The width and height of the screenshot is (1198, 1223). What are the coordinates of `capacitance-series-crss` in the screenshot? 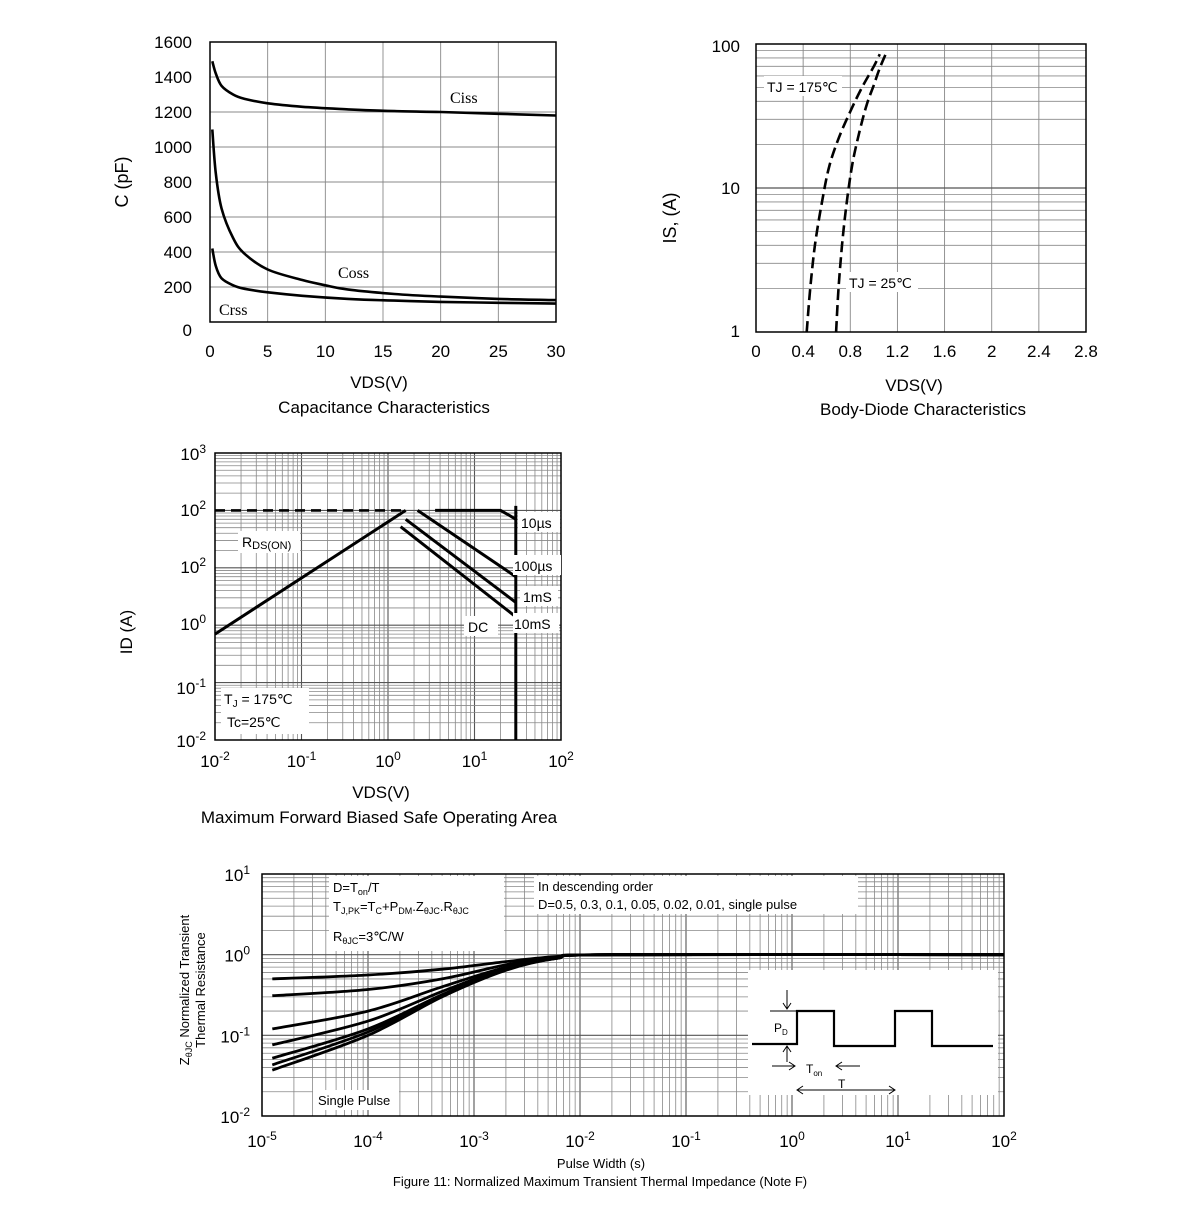 It's located at (384, 276).